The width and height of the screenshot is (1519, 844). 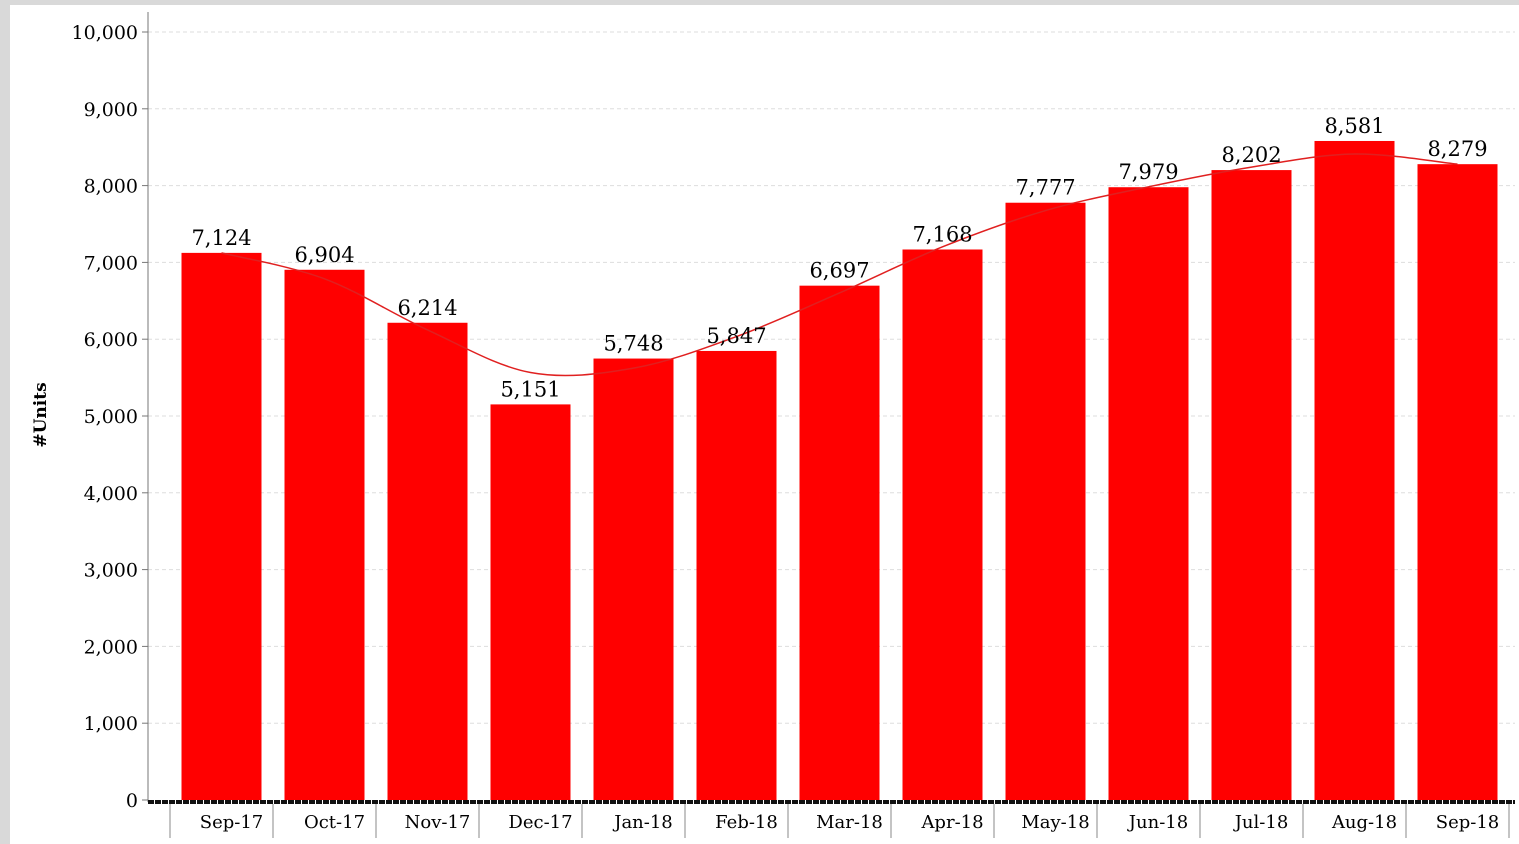 What do you see at coordinates (1354, 126) in the screenshot?
I see `value-label: 8,581` at bounding box center [1354, 126].